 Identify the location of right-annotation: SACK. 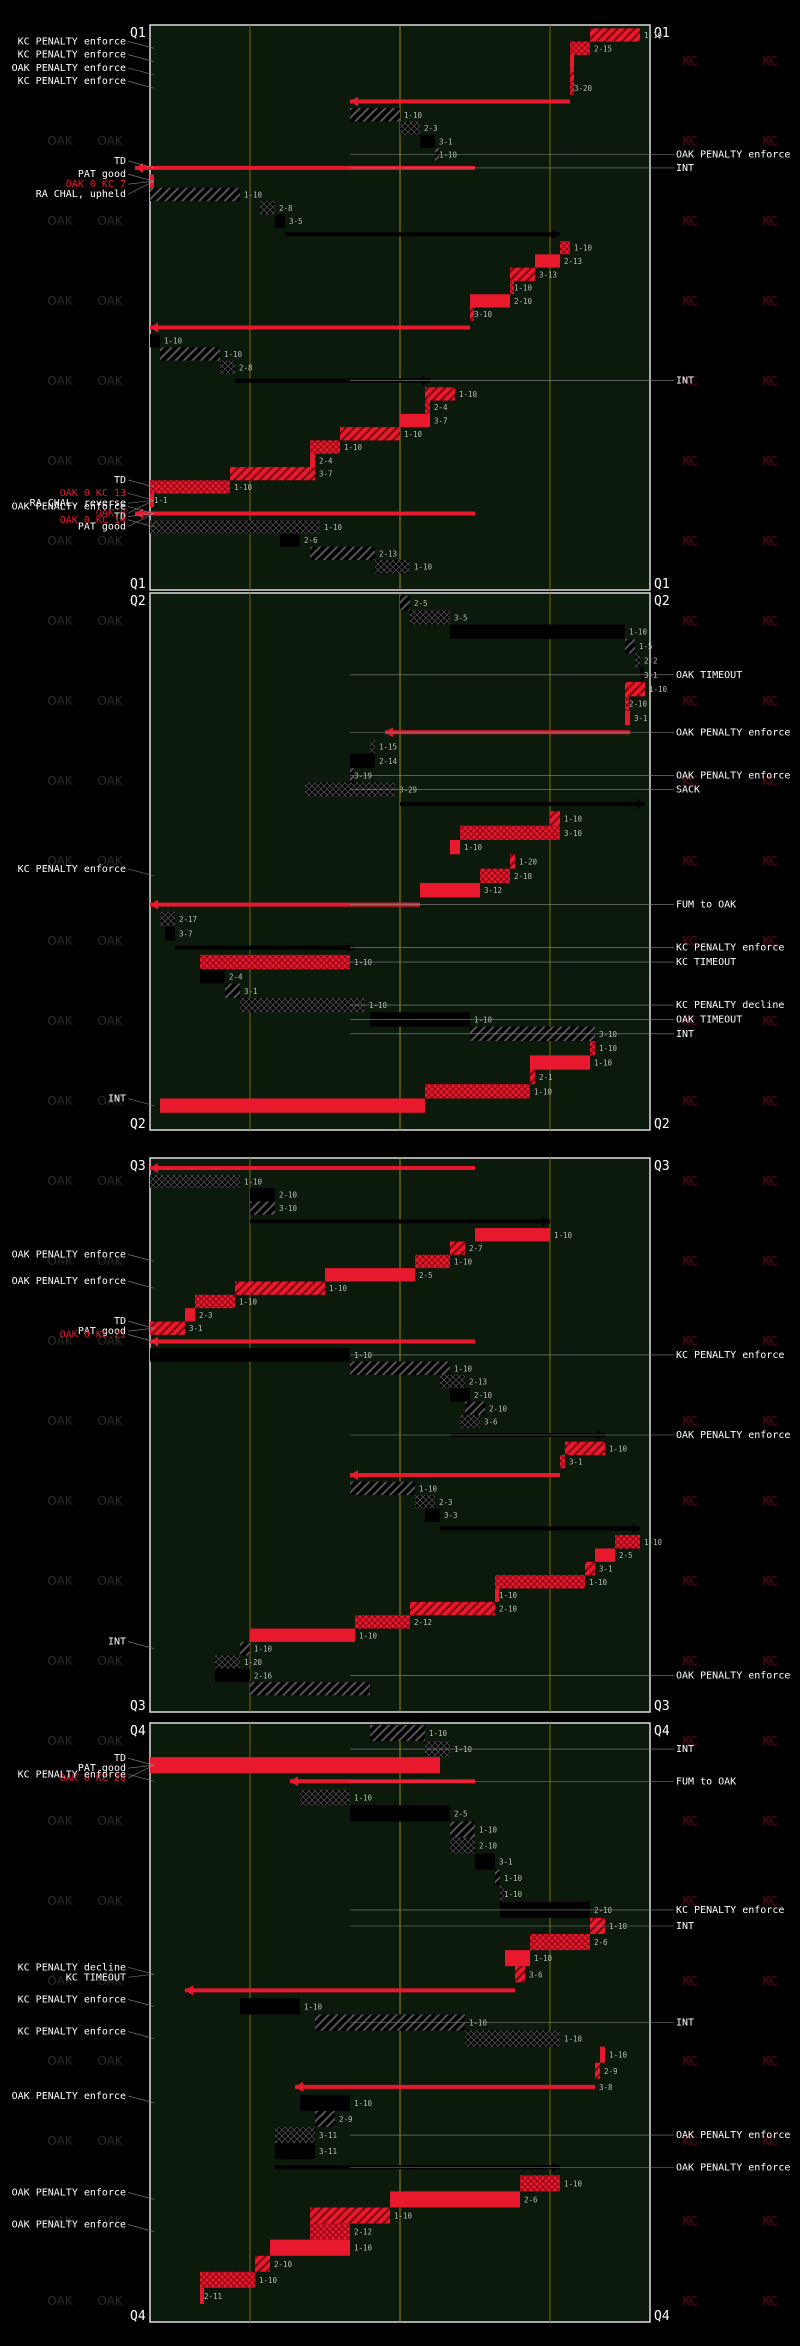
(688, 790).